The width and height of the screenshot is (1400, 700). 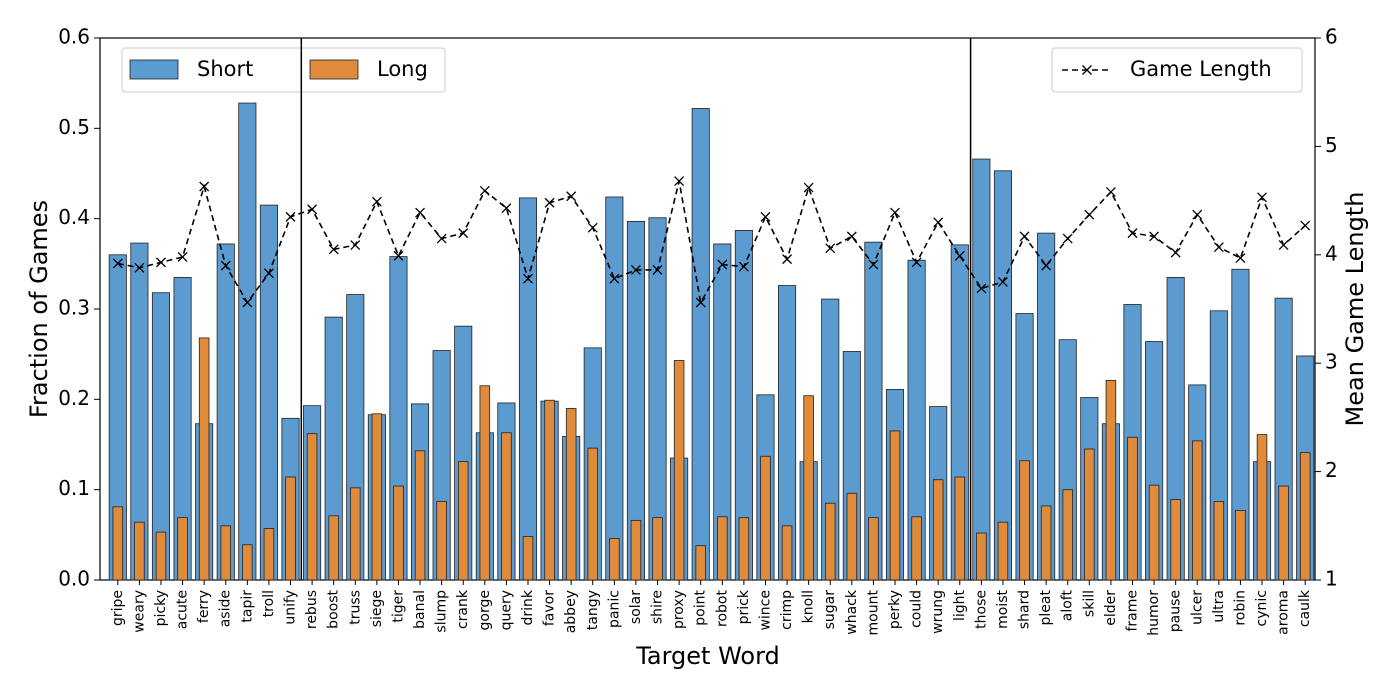 I want to click on y2-tick-label: 5, so click(x=1331, y=145).